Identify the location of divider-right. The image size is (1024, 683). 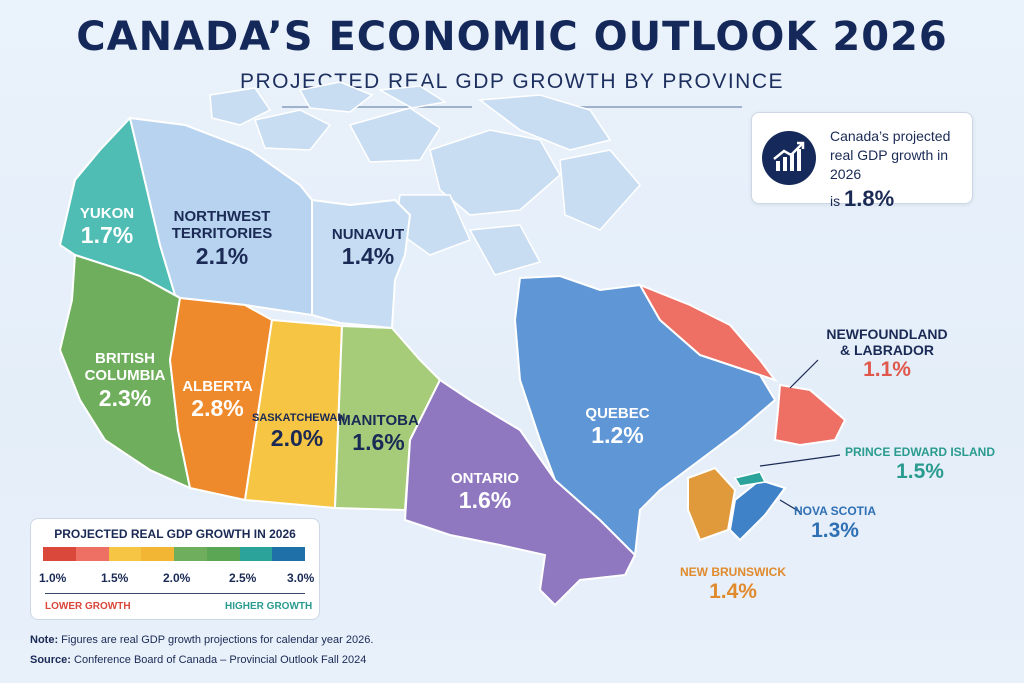
(647, 107).